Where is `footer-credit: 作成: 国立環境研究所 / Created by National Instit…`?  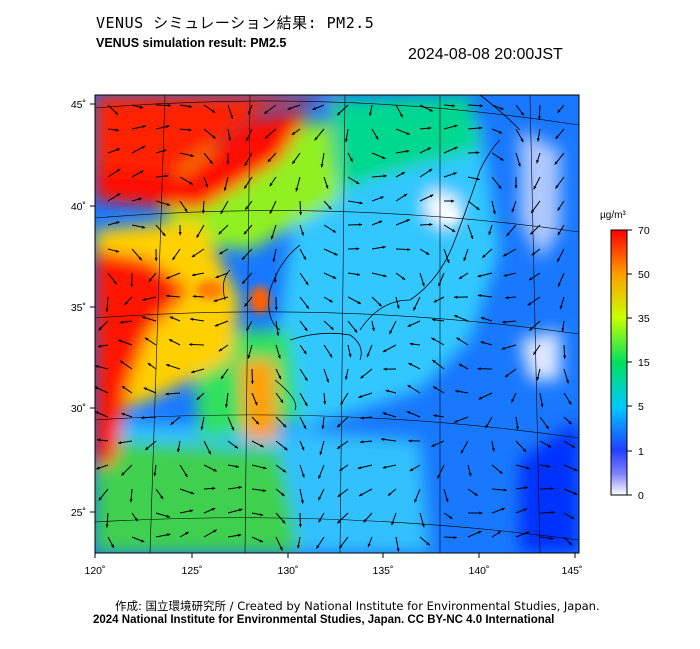
footer-credit: 作成: 国立環境研究所 / Created by National Instit… is located at coordinates (357, 606).